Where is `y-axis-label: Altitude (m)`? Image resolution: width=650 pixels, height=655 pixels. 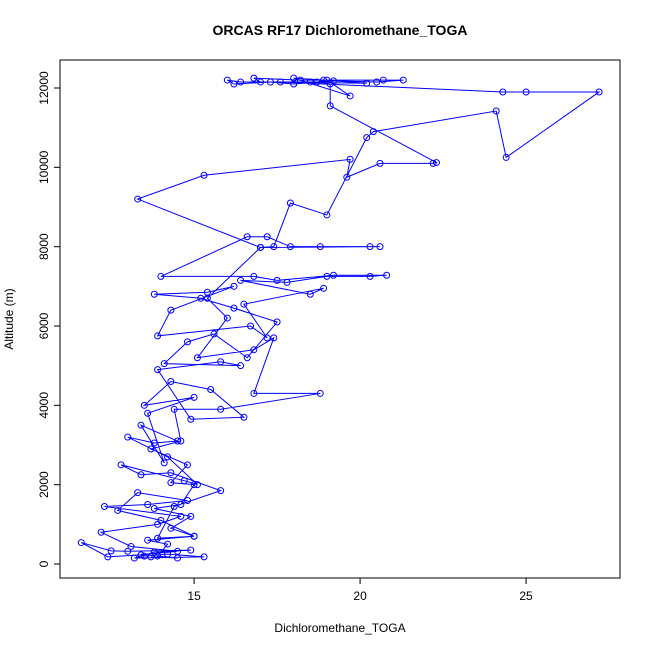 y-axis-label: Altitude (m) is located at coordinates (9, 318).